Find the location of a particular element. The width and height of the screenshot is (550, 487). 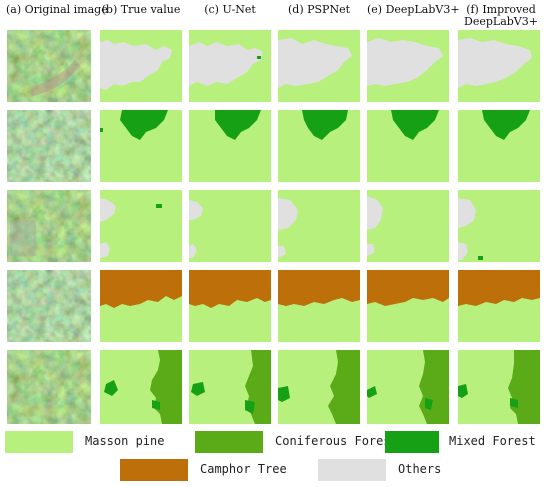

seg-2-true is located at coordinates (141, 146).